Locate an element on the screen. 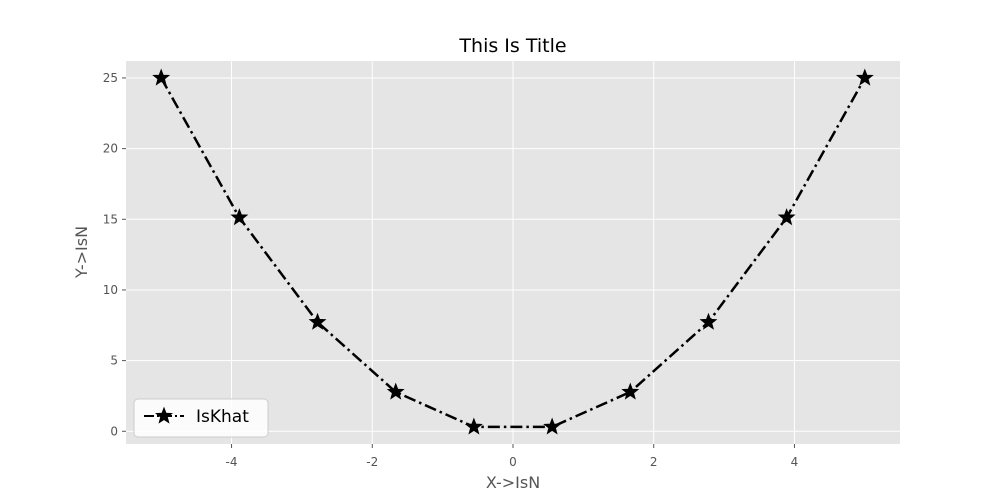 The image size is (1000, 500). y-tick-label: 25 is located at coordinates (110, 78).